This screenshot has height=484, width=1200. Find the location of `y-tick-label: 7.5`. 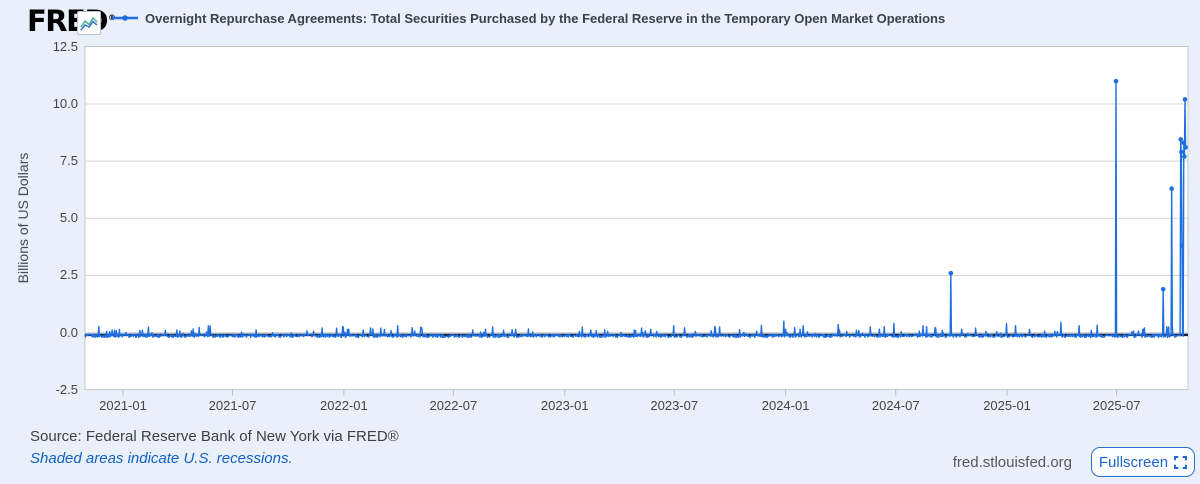

y-tick-label: 7.5 is located at coordinates (68, 161).